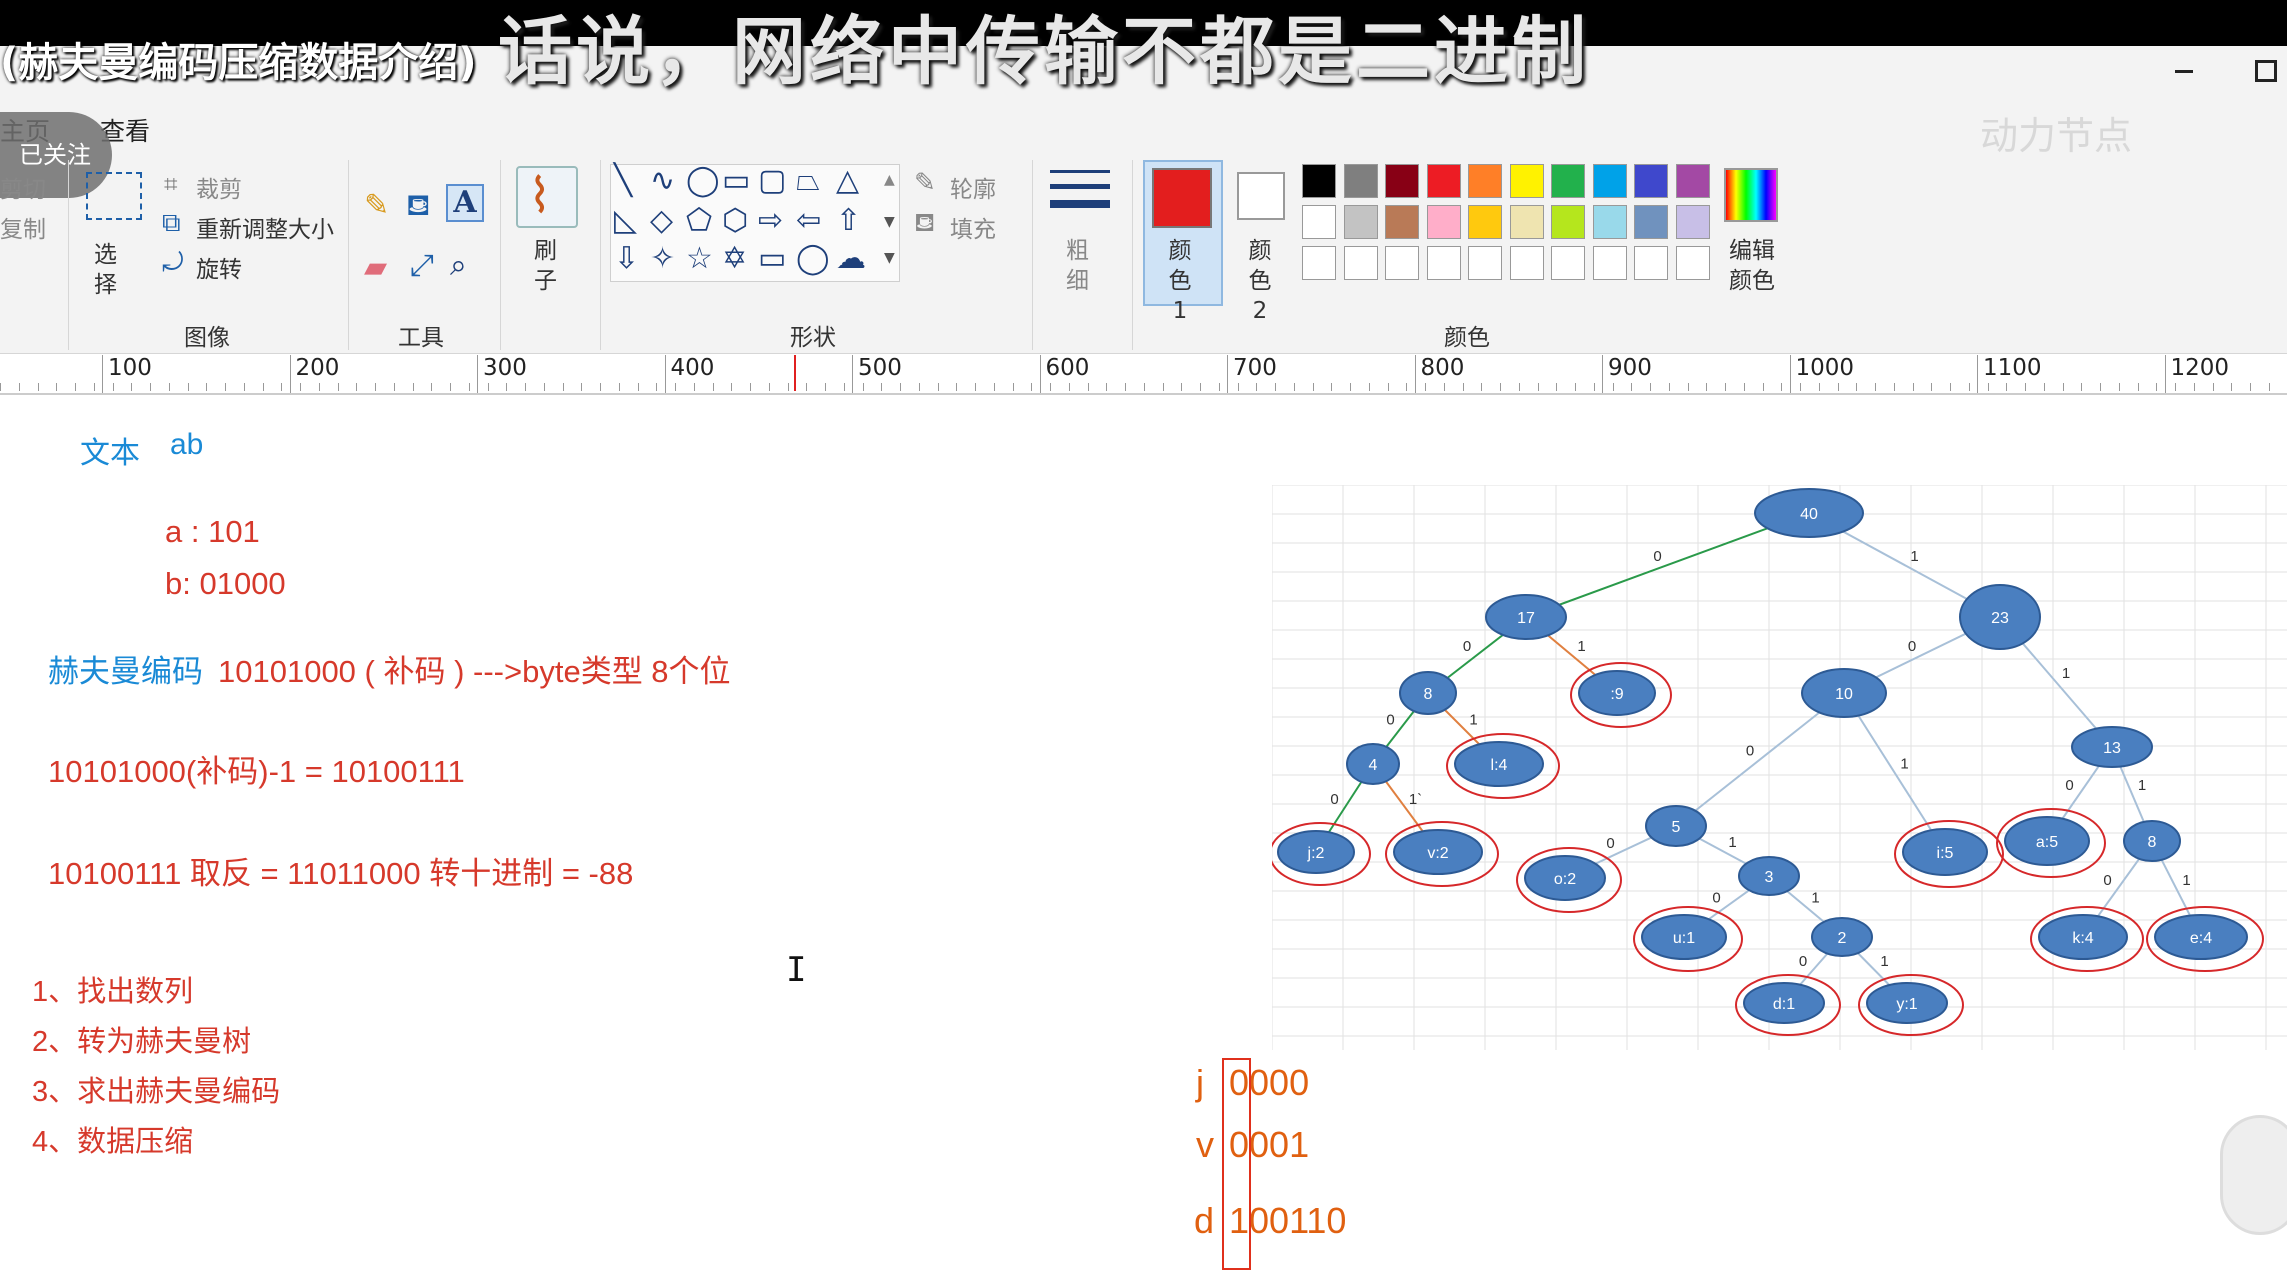 The image size is (2287, 1277). What do you see at coordinates (219, 190) in the screenshot?
I see `crop-button: 裁剪` at bounding box center [219, 190].